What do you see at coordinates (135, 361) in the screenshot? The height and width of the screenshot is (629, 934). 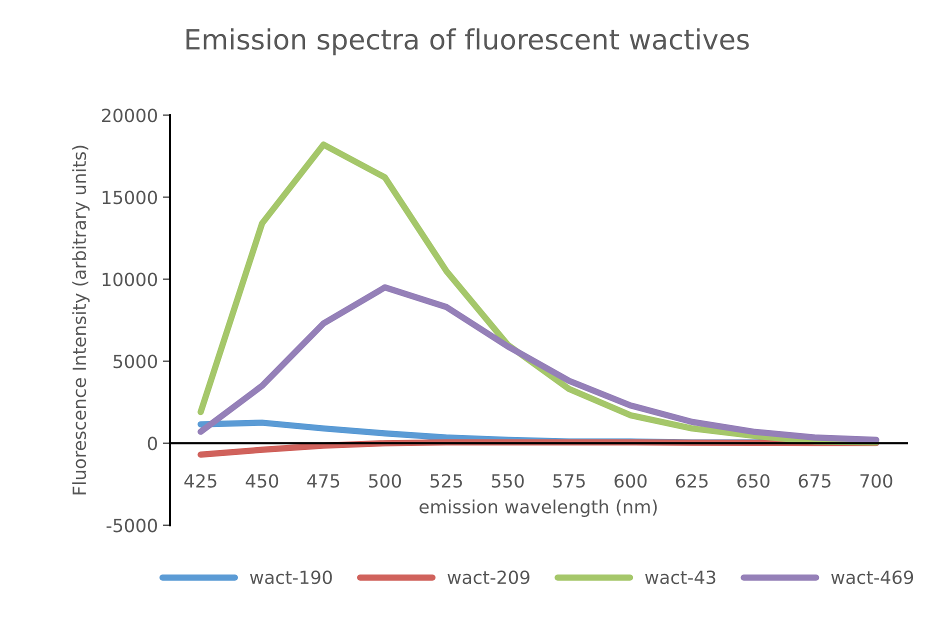 I see `y-tick-label: 5000` at bounding box center [135, 361].